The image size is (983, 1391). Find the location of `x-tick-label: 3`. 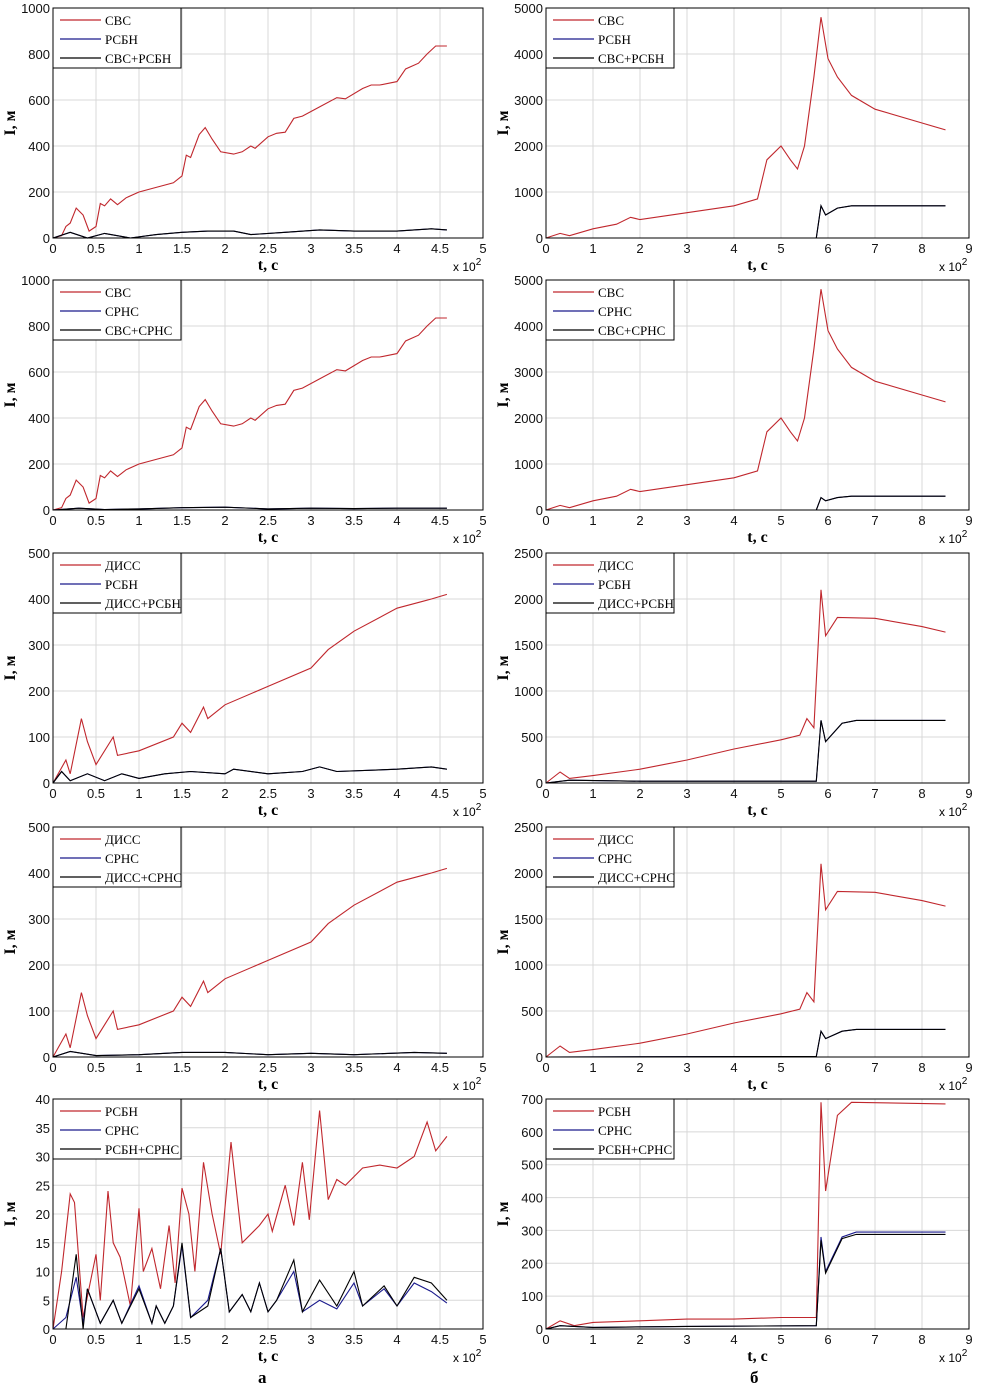

x-tick-label: 3 is located at coordinates (686, 1067).